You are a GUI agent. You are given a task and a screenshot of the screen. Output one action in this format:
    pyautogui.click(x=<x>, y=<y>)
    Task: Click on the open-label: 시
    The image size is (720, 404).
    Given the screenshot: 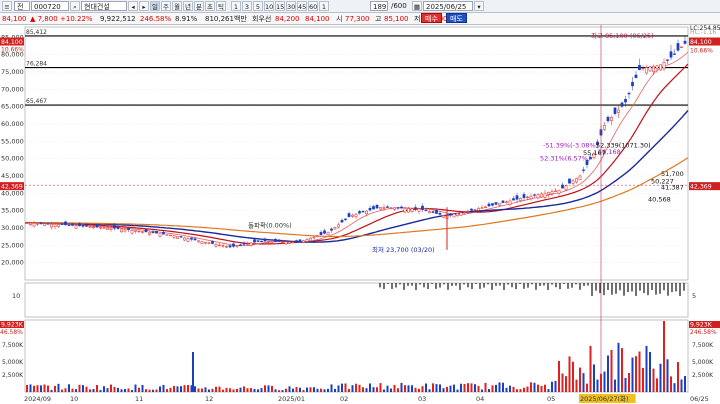 What is the action you would take?
    pyautogui.click(x=339, y=19)
    